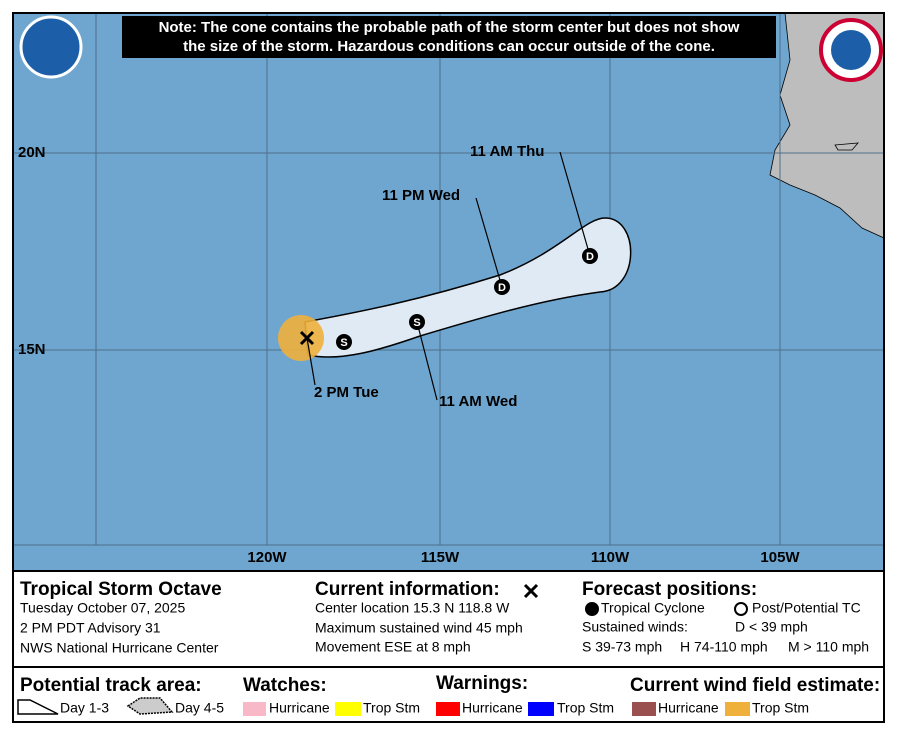 Image resolution: width=897 pixels, height=741 pixels. Describe the element at coordinates (507, 151) in the screenshot. I see `time-label: 11 AM Thu` at that location.